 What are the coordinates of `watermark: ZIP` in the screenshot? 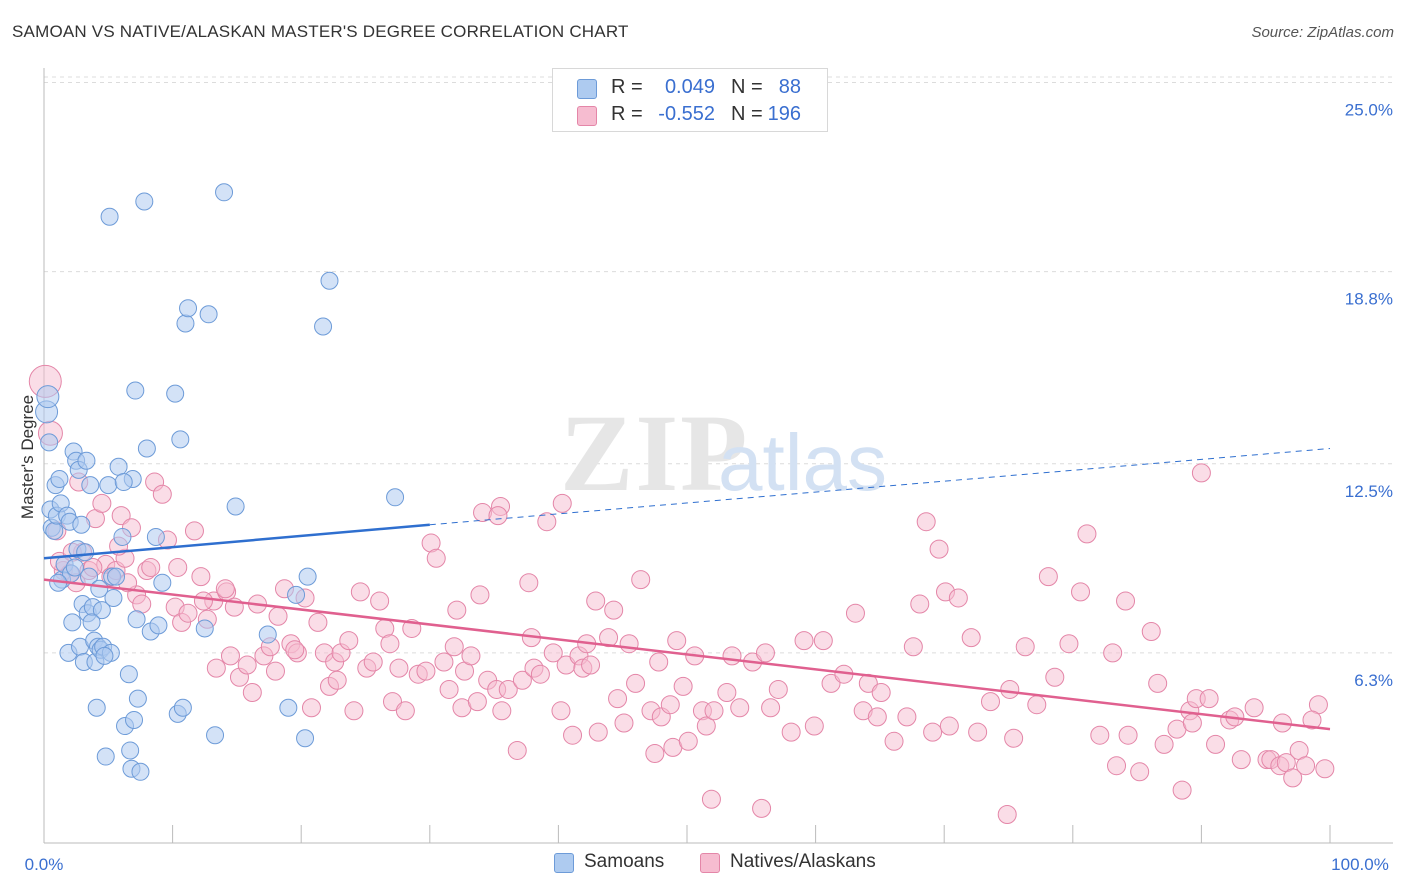 It's located at (654, 453).